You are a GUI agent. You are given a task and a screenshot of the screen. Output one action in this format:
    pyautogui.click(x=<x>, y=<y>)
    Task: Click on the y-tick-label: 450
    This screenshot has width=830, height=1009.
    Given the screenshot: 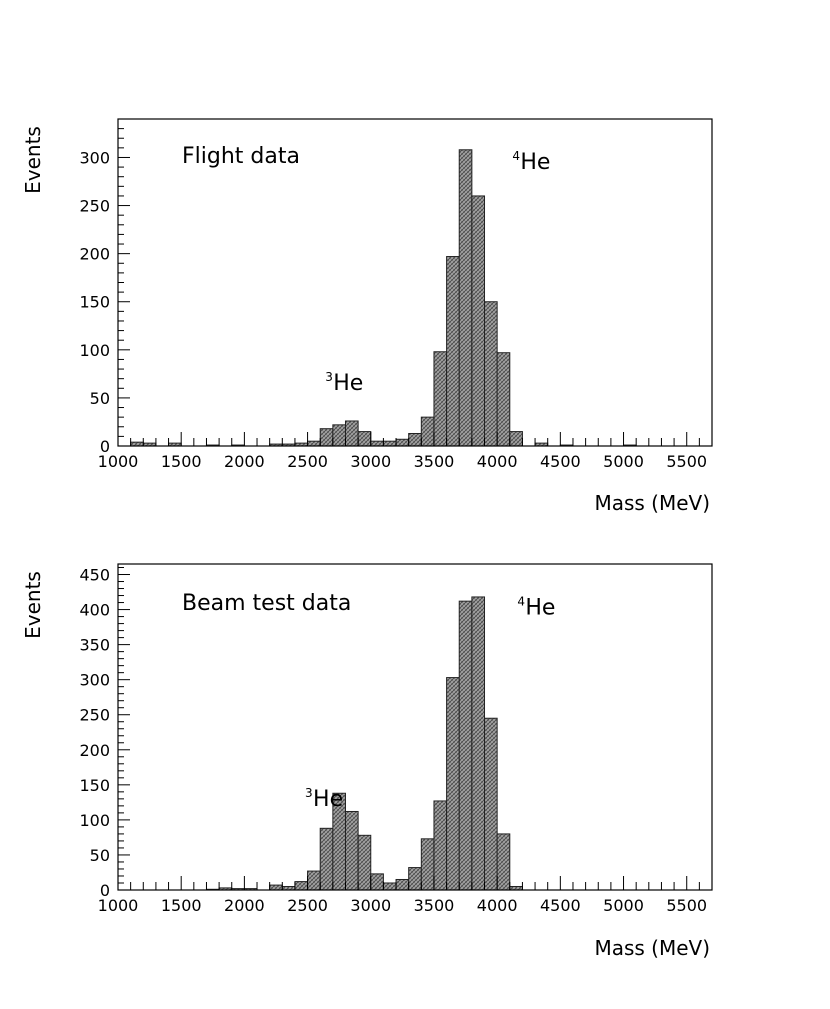 What is the action you would take?
    pyautogui.click(x=94, y=575)
    